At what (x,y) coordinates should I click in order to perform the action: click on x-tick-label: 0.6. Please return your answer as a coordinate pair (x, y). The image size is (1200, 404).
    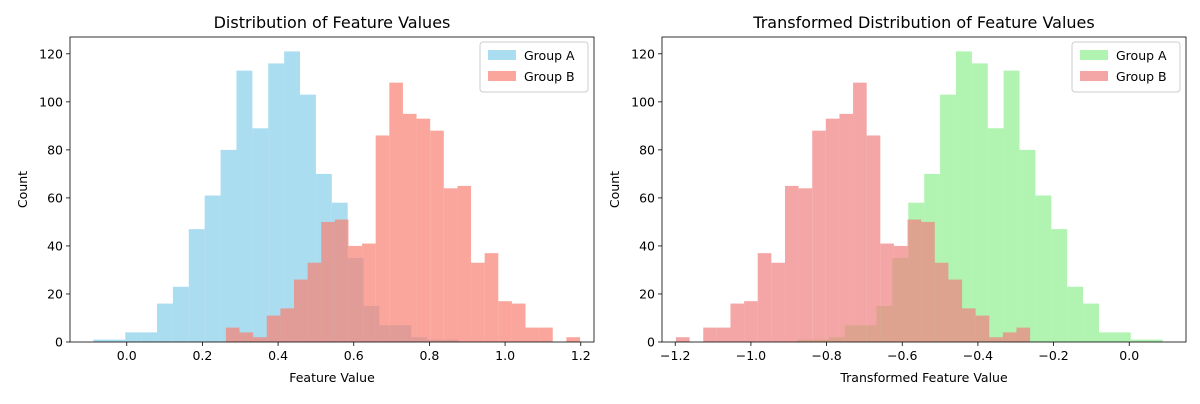
    Looking at the image, I should click on (354, 355).